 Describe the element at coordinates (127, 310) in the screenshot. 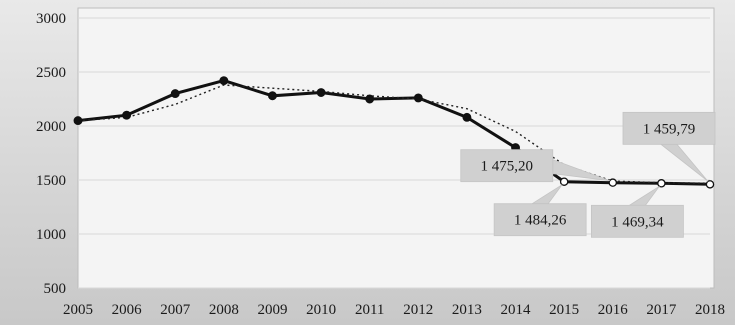

I see `x-tick-label: 2006` at that location.